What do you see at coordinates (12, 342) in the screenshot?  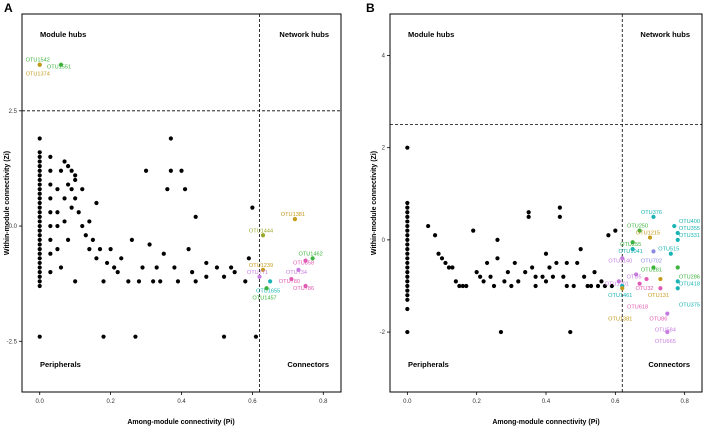 I see `y-tick-label-a: -2.5` at bounding box center [12, 342].